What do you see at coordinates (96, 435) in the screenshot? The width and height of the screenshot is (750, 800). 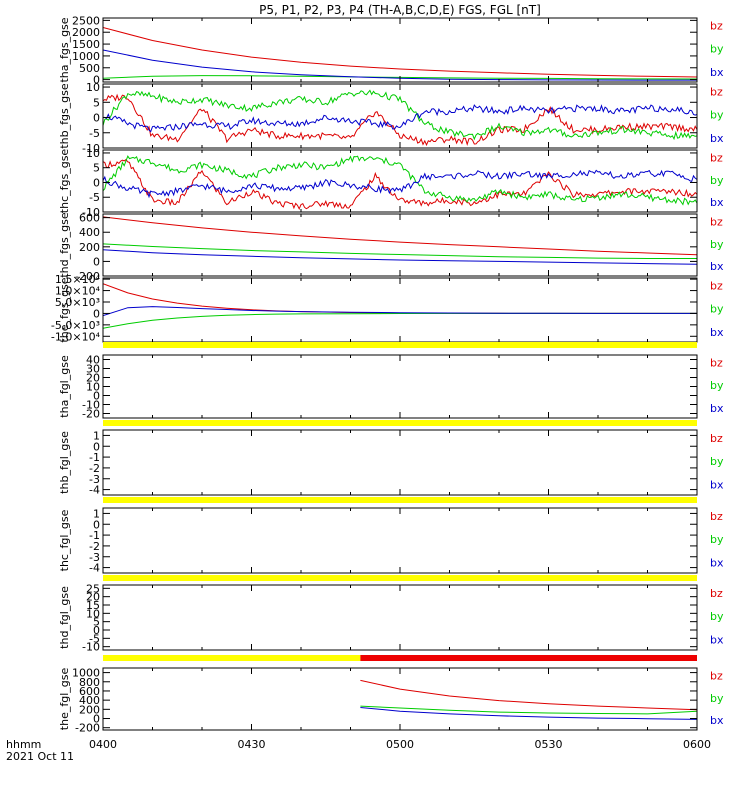 I see `y-tick-label: 1` at bounding box center [96, 435].